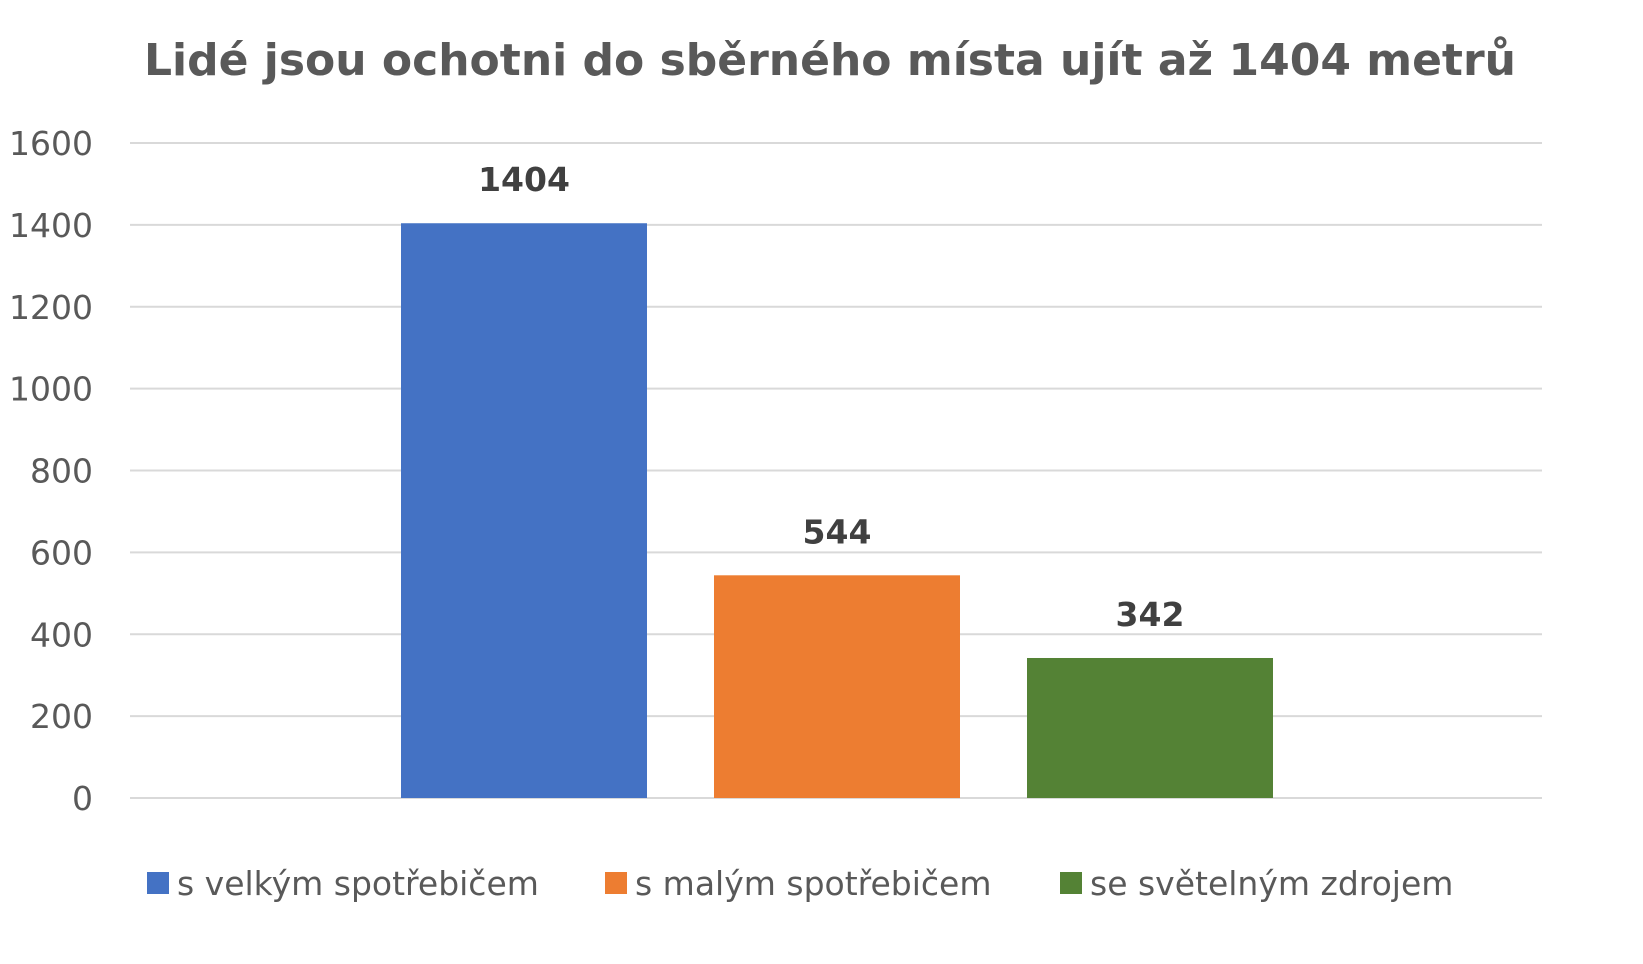 This screenshot has width=1643, height=964. I want to click on y-tick-label: 400, so click(61, 634).